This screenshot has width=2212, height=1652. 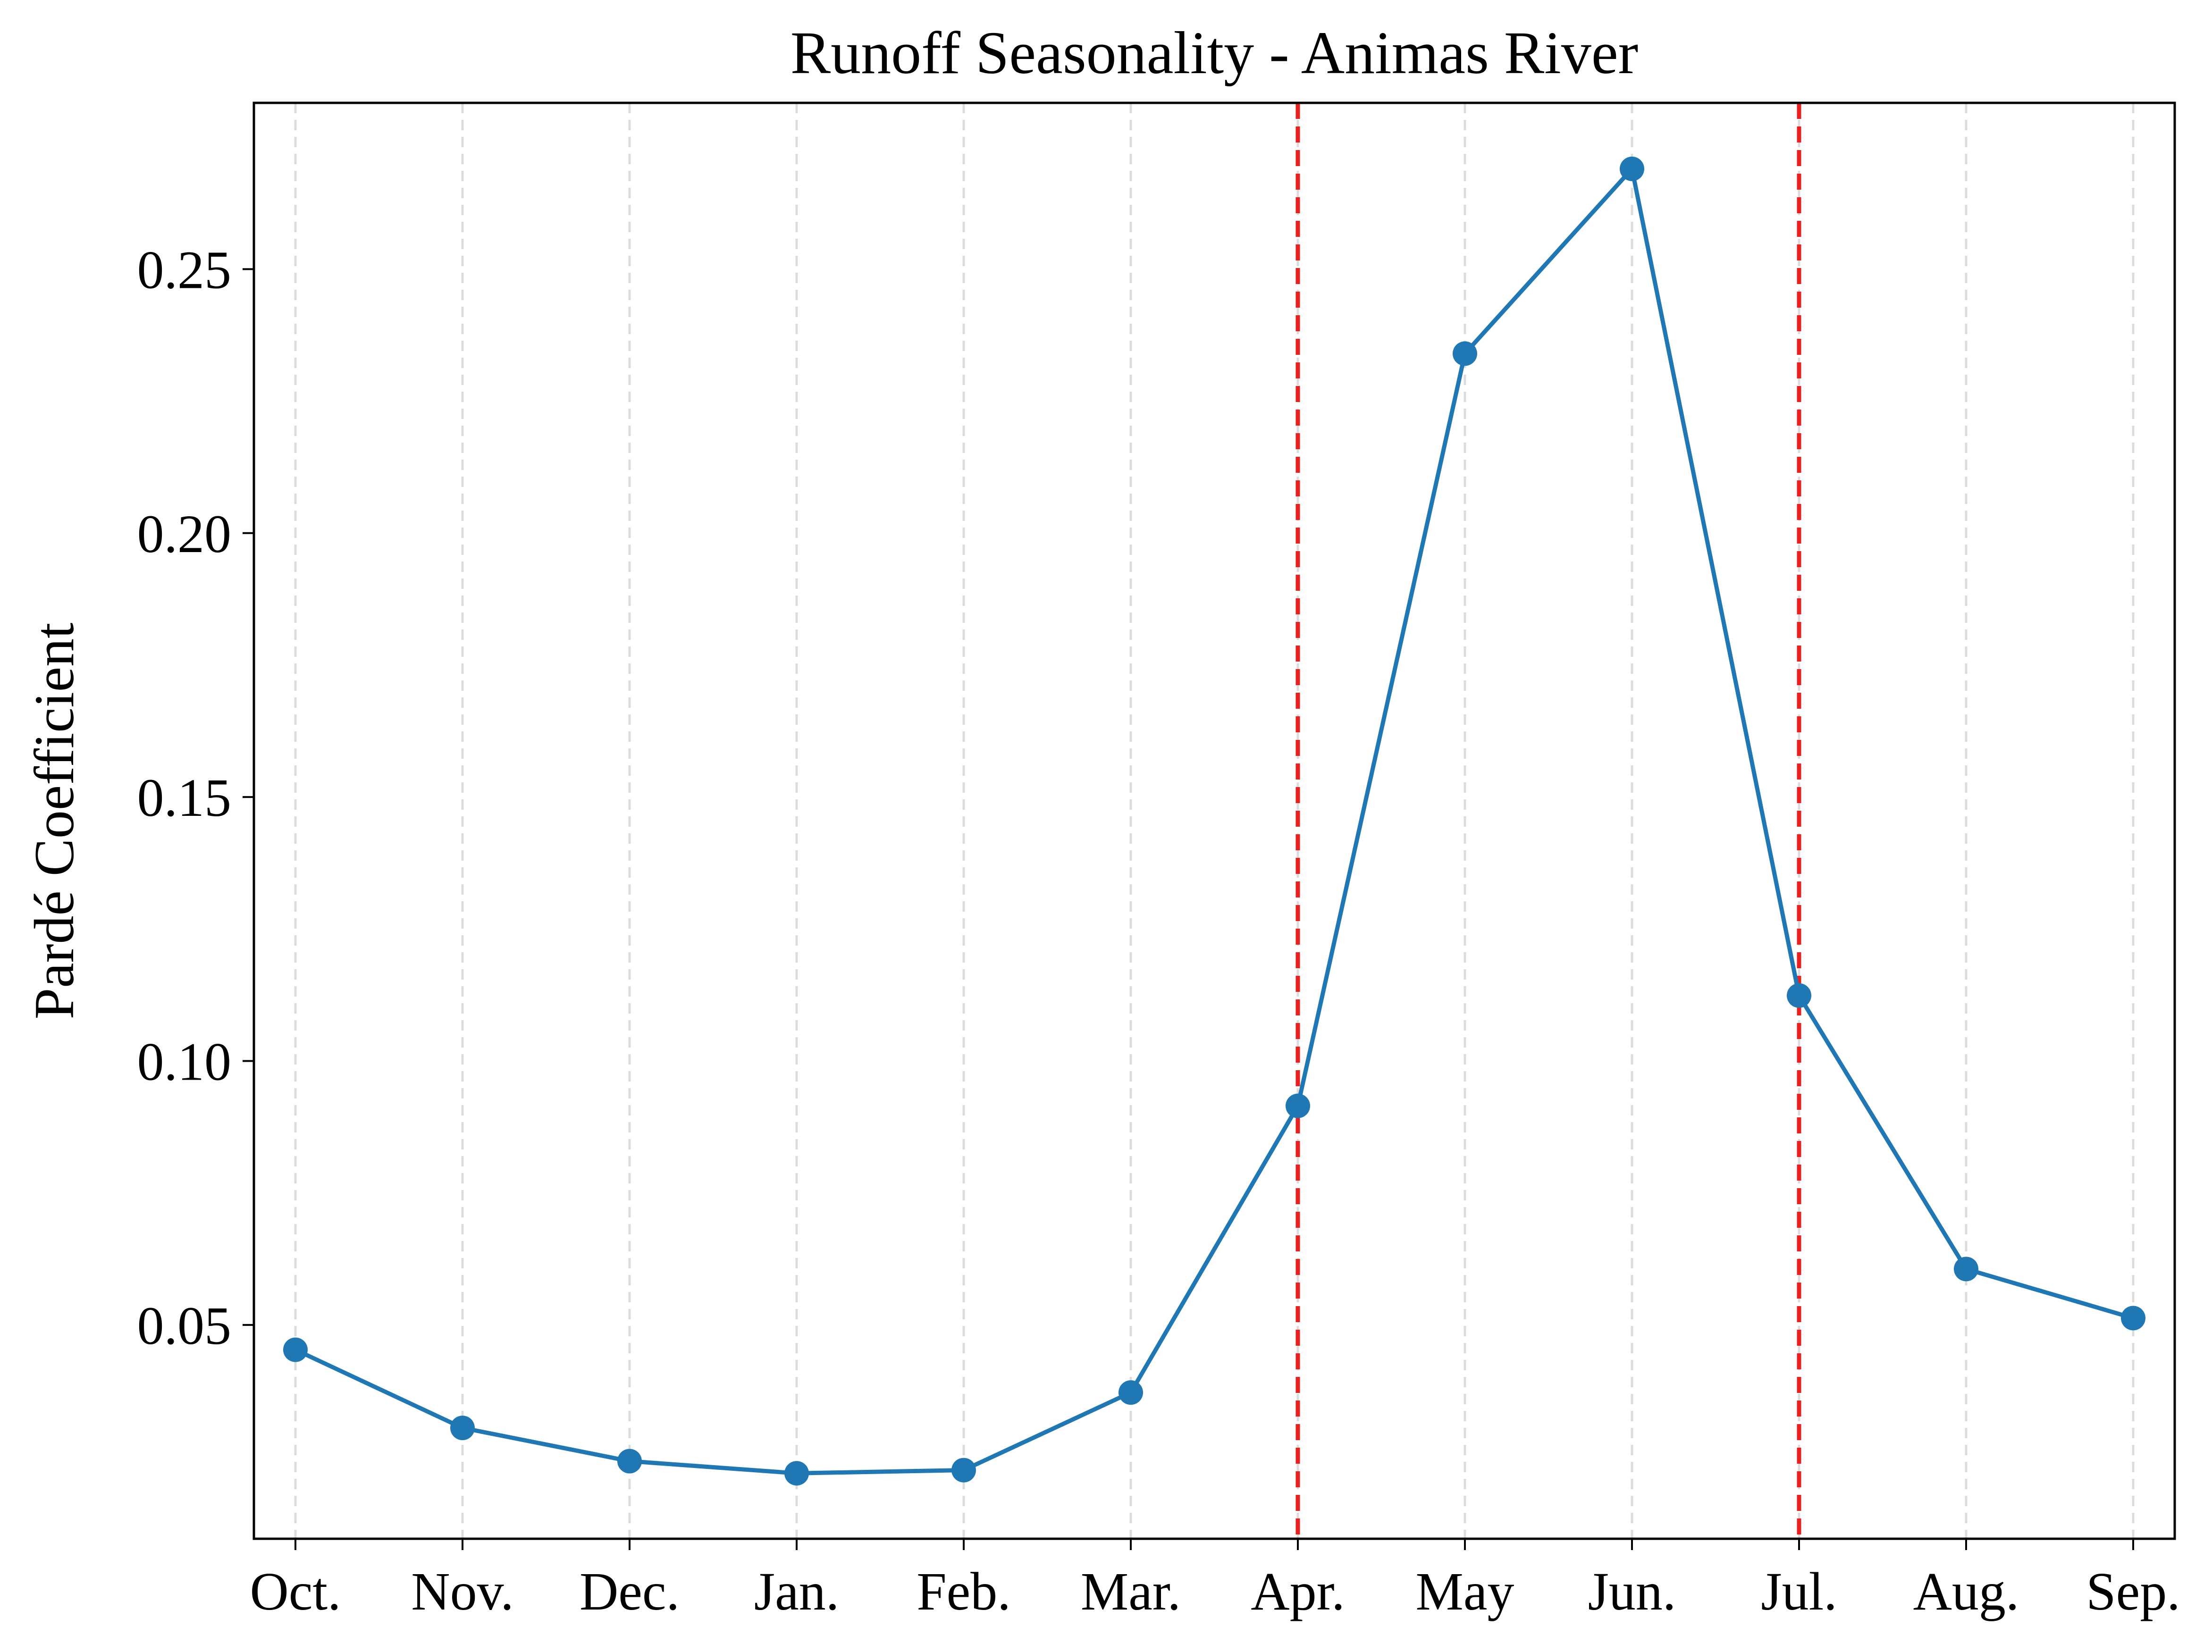 What do you see at coordinates (184, 798) in the screenshot?
I see `y-tick-label: 0.15` at bounding box center [184, 798].